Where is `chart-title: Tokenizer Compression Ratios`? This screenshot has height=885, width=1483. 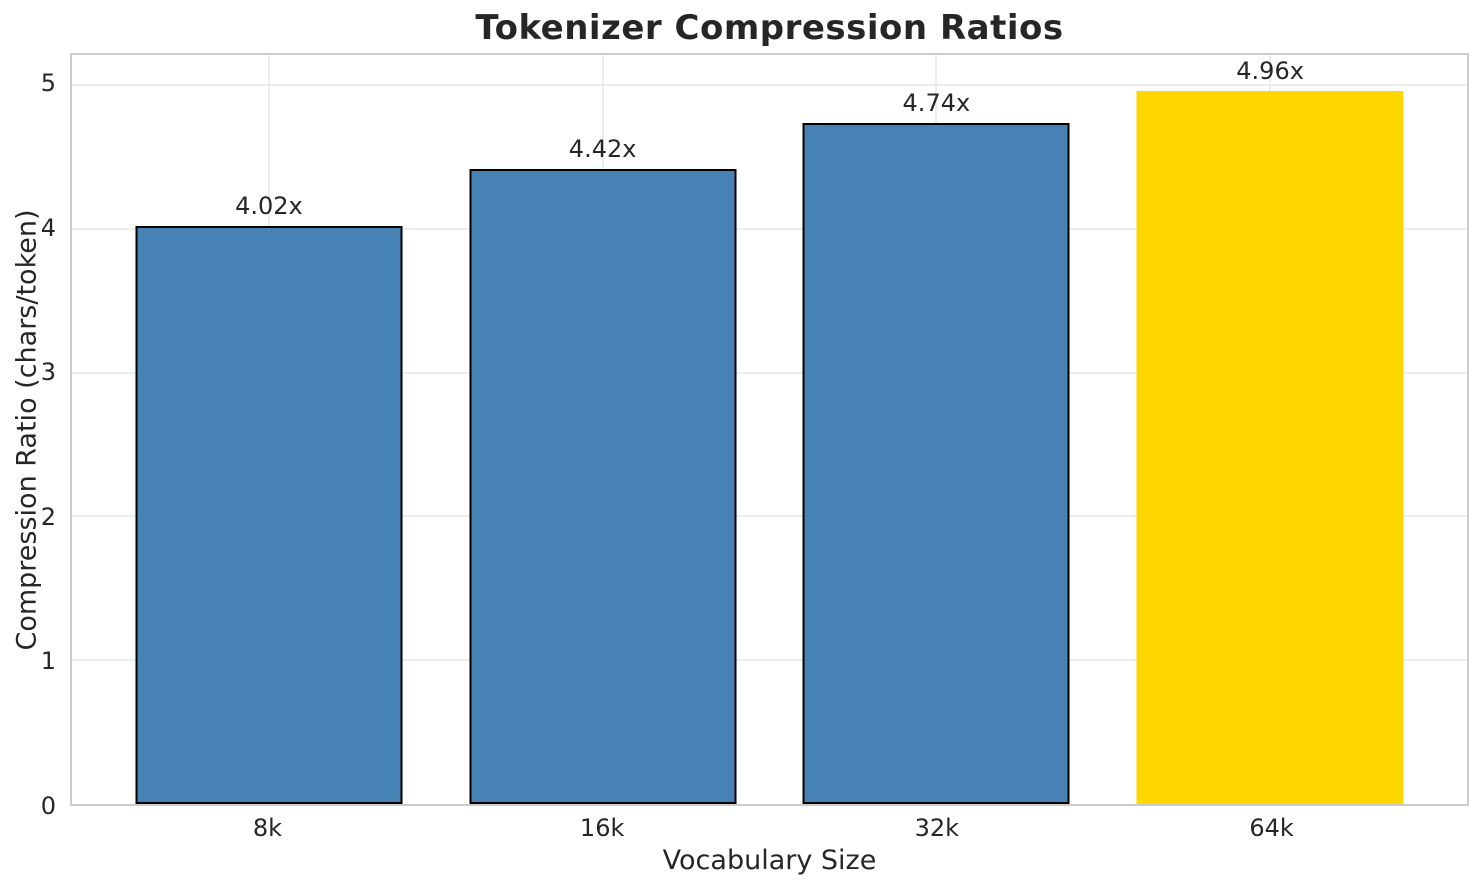 chart-title: Tokenizer Compression Ratios is located at coordinates (769, 28).